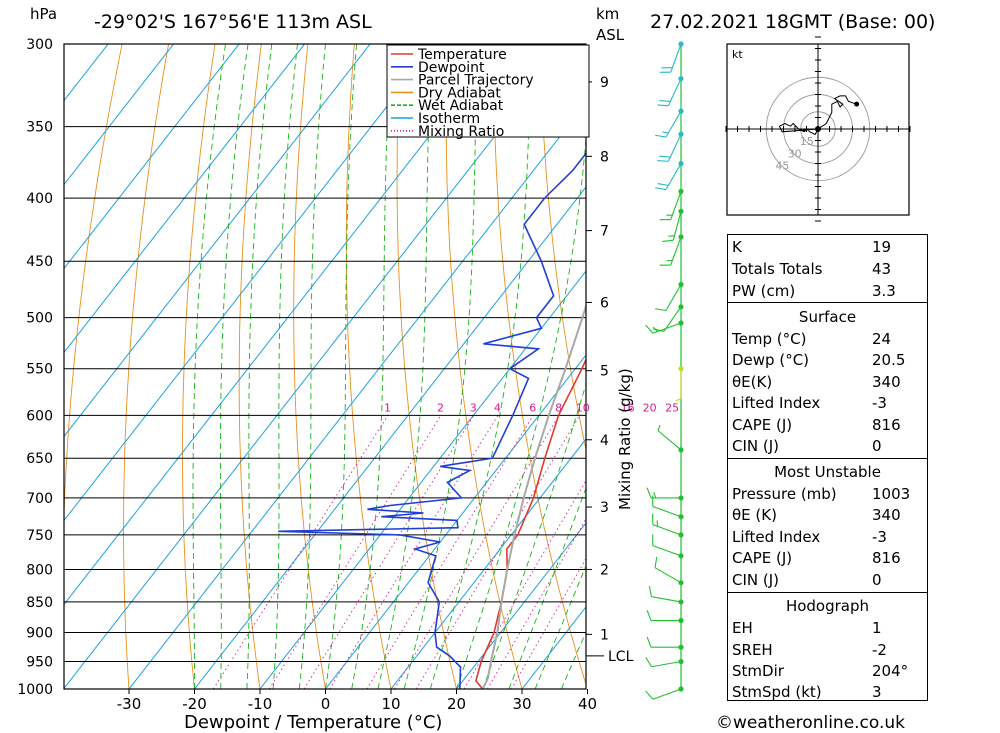 This screenshot has height=733, width=1000. Describe the element at coordinates (776, 537) in the screenshot. I see `mu-li-label: Lifted Index` at that location.